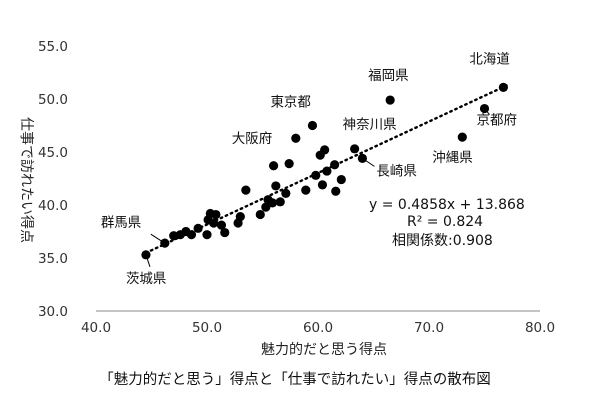  I want to click on point-label: 北海道, so click(489, 59).